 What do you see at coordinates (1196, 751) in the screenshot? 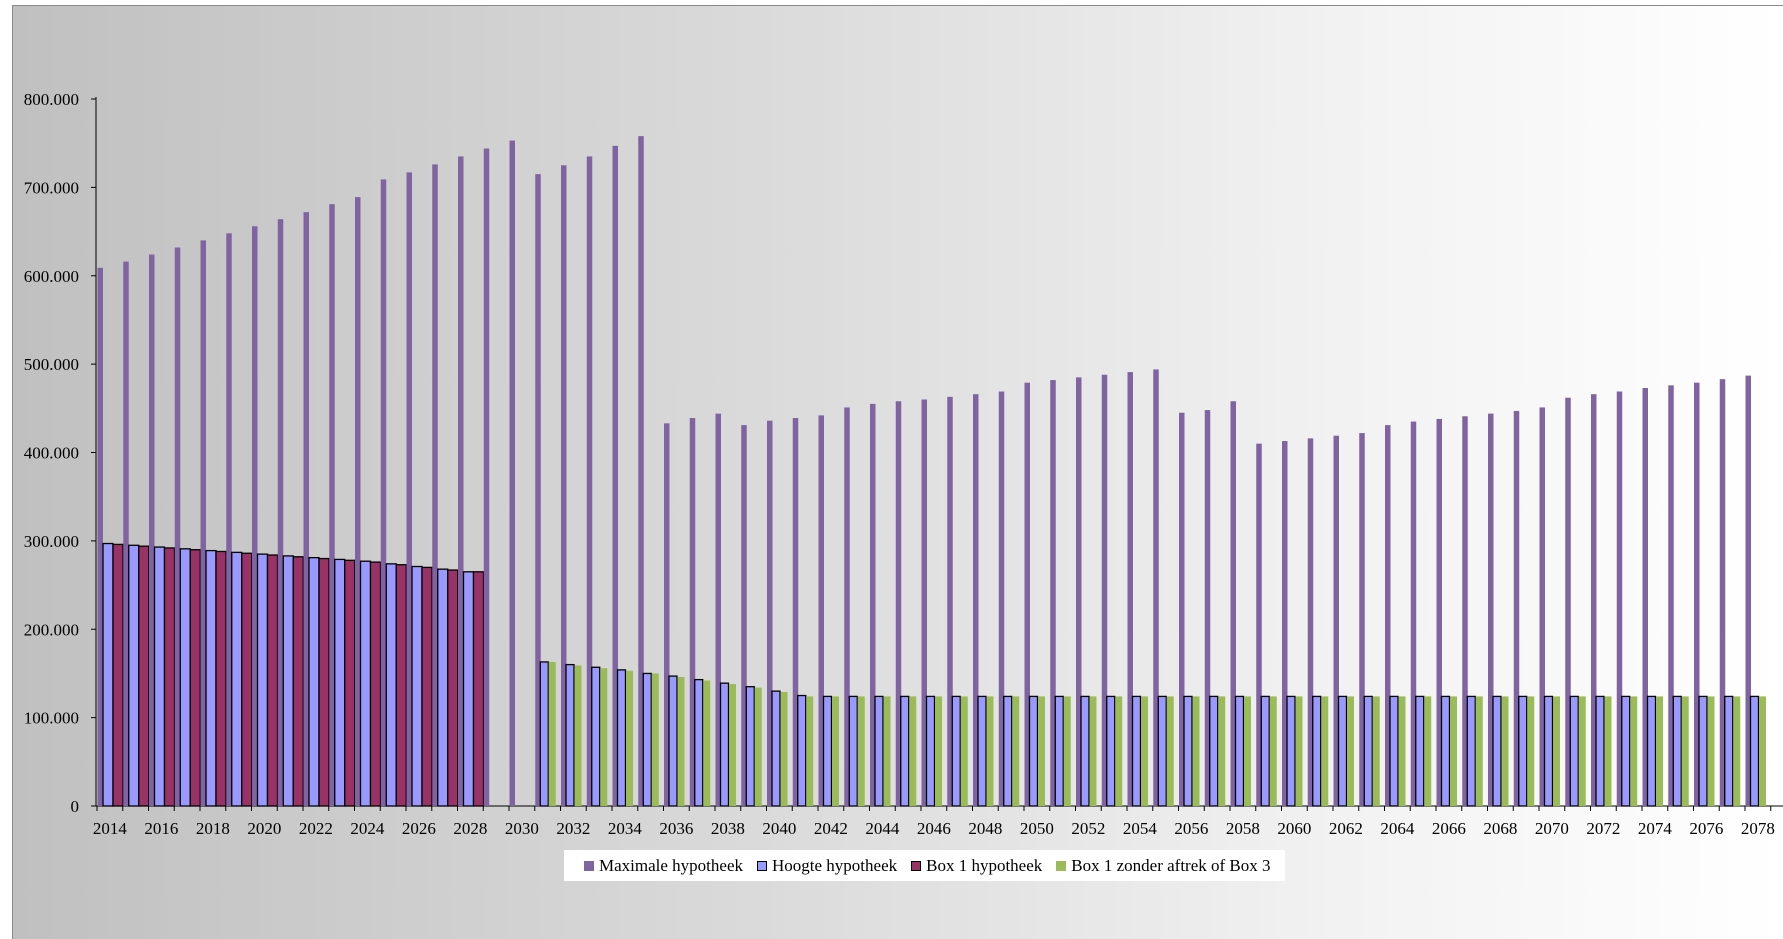
I see `bar-box1-zonder-aftrek-2056` at bounding box center [1196, 751].